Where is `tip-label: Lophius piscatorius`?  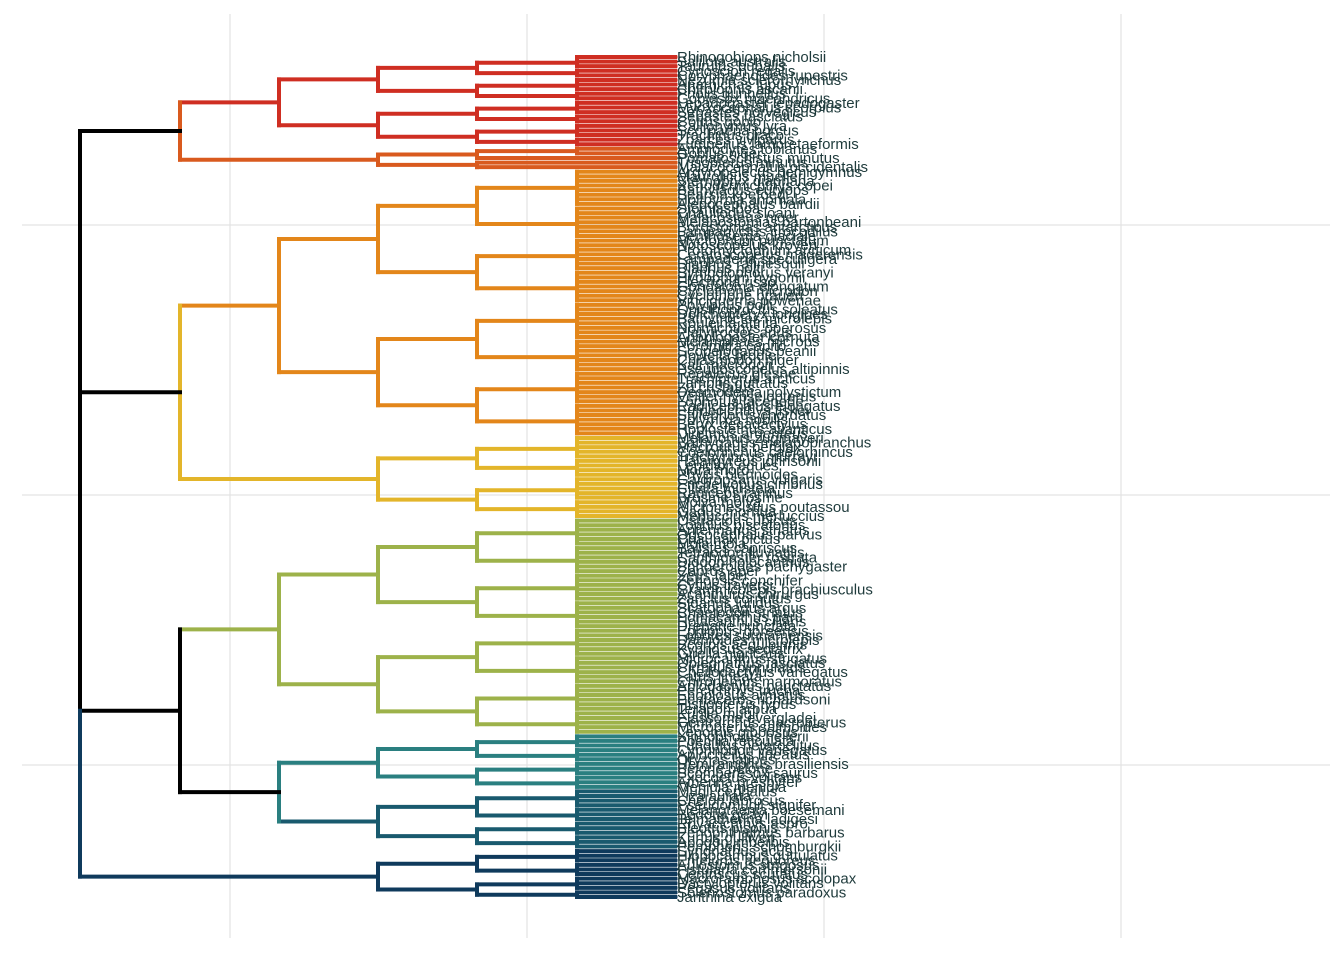 tip-label: Lophius piscatorius is located at coordinates (741, 525).